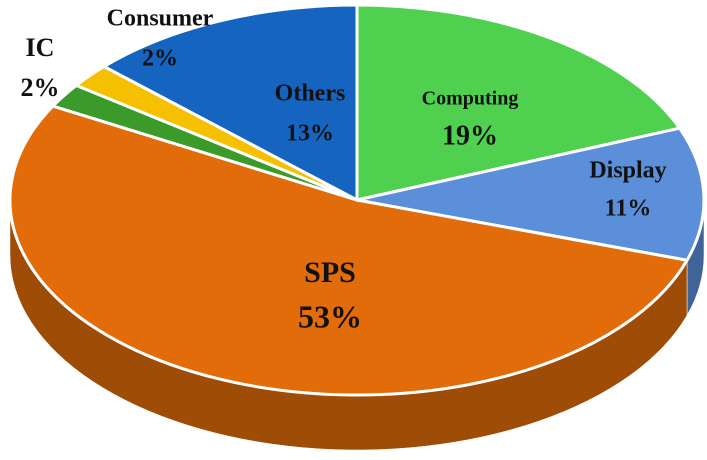  Describe the element at coordinates (470, 135) in the screenshot. I see `value-label: 19%` at that location.